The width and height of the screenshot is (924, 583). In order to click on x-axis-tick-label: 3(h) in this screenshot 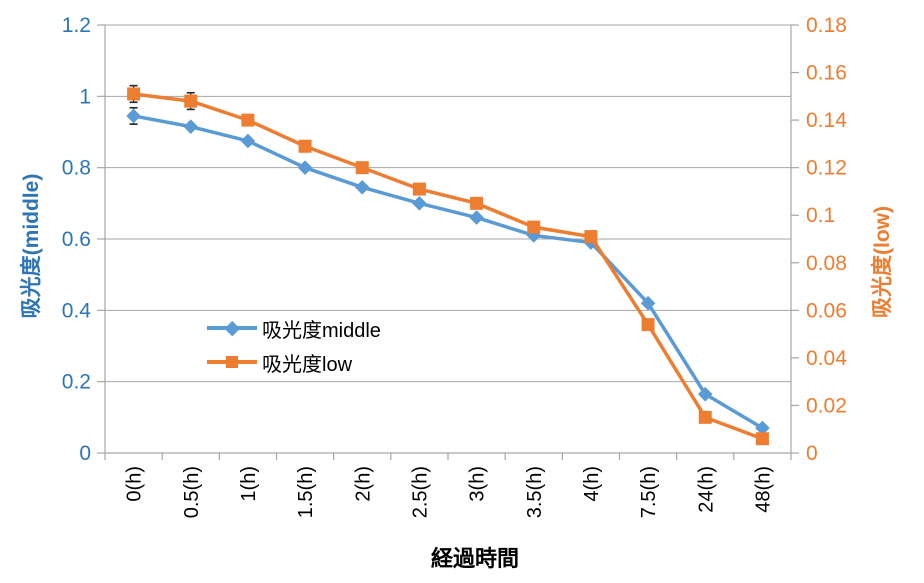, I will do `click(478, 484)`.